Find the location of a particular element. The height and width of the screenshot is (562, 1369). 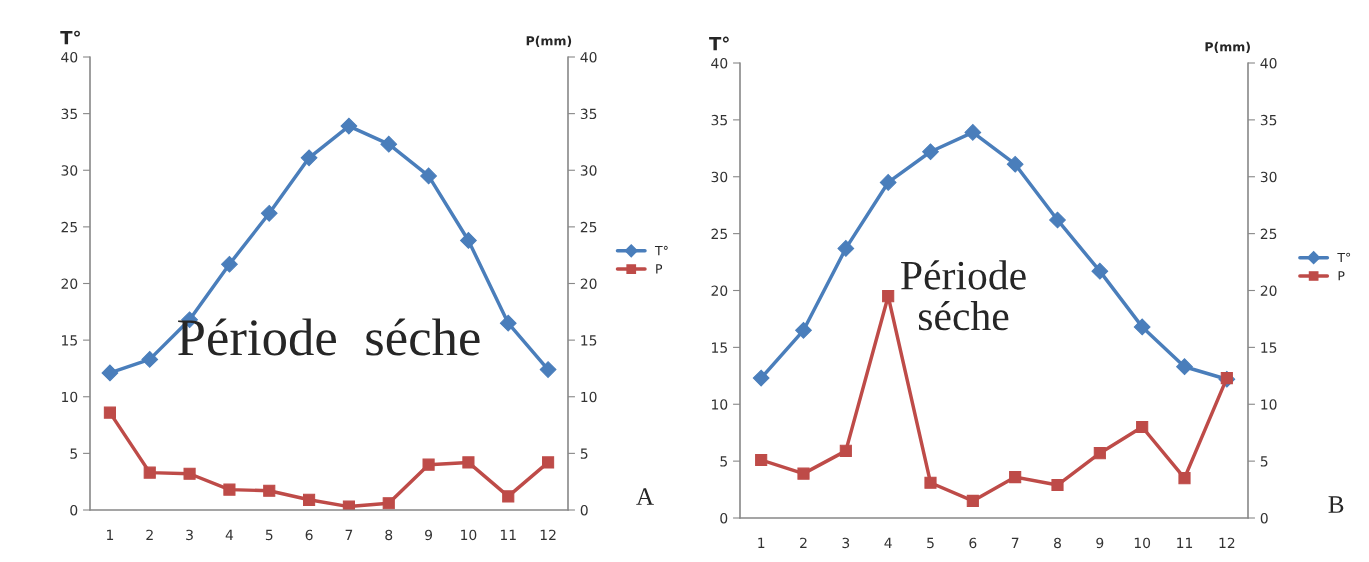

x-tick-label: 6 is located at coordinates (309, 535).